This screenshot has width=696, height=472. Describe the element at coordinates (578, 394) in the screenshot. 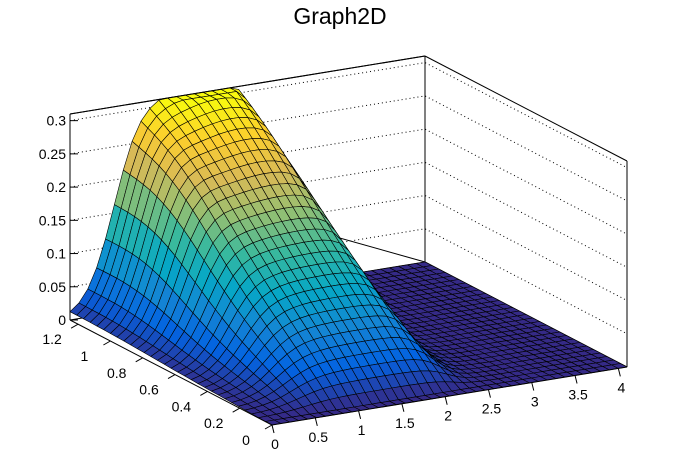

I see `x-tick-label: 3.5` at that location.